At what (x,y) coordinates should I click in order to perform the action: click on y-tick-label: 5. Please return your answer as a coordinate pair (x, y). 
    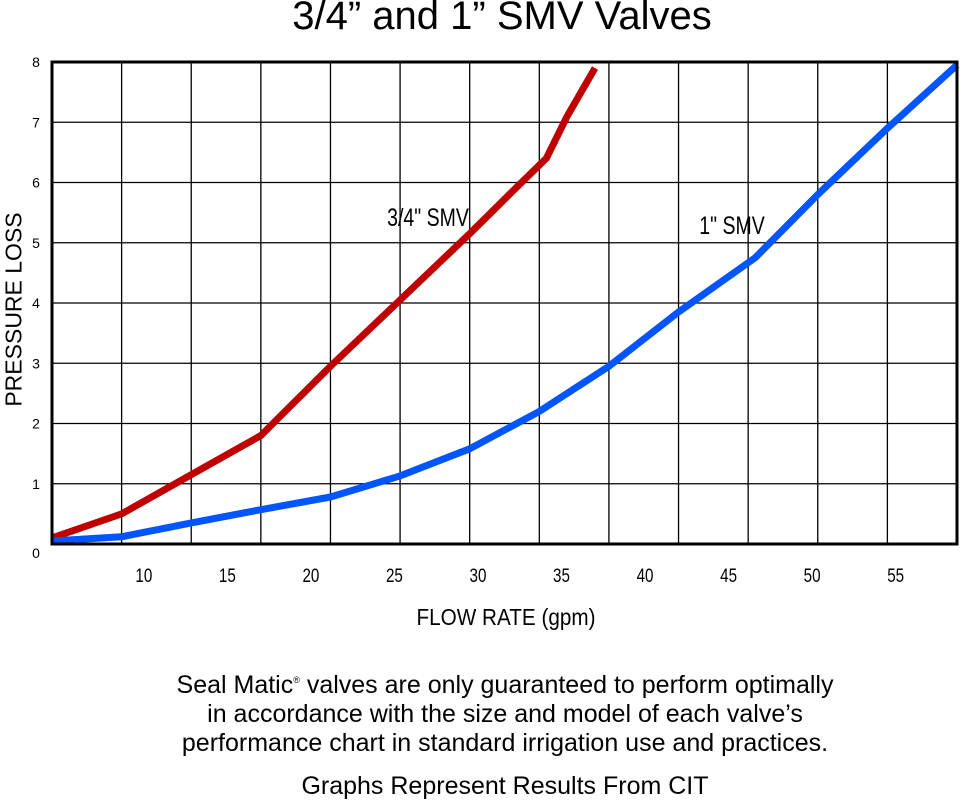
    Looking at the image, I should click on (36, 243).